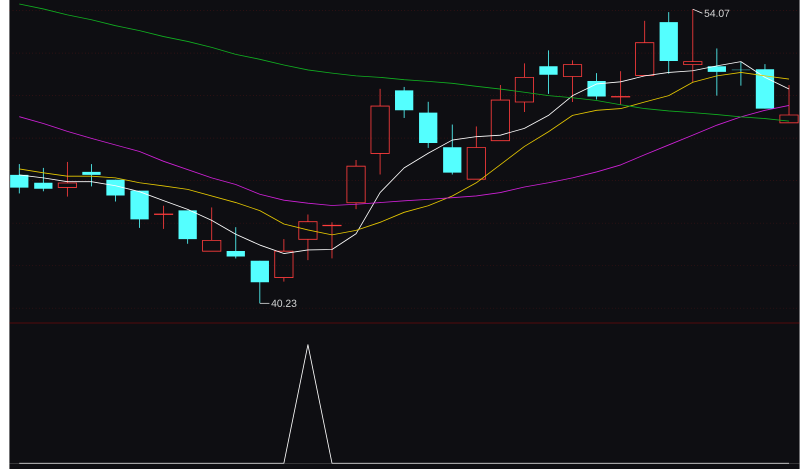 The image size is (800, 469). I want to click on annotation: 40.23, so click(283, 303).